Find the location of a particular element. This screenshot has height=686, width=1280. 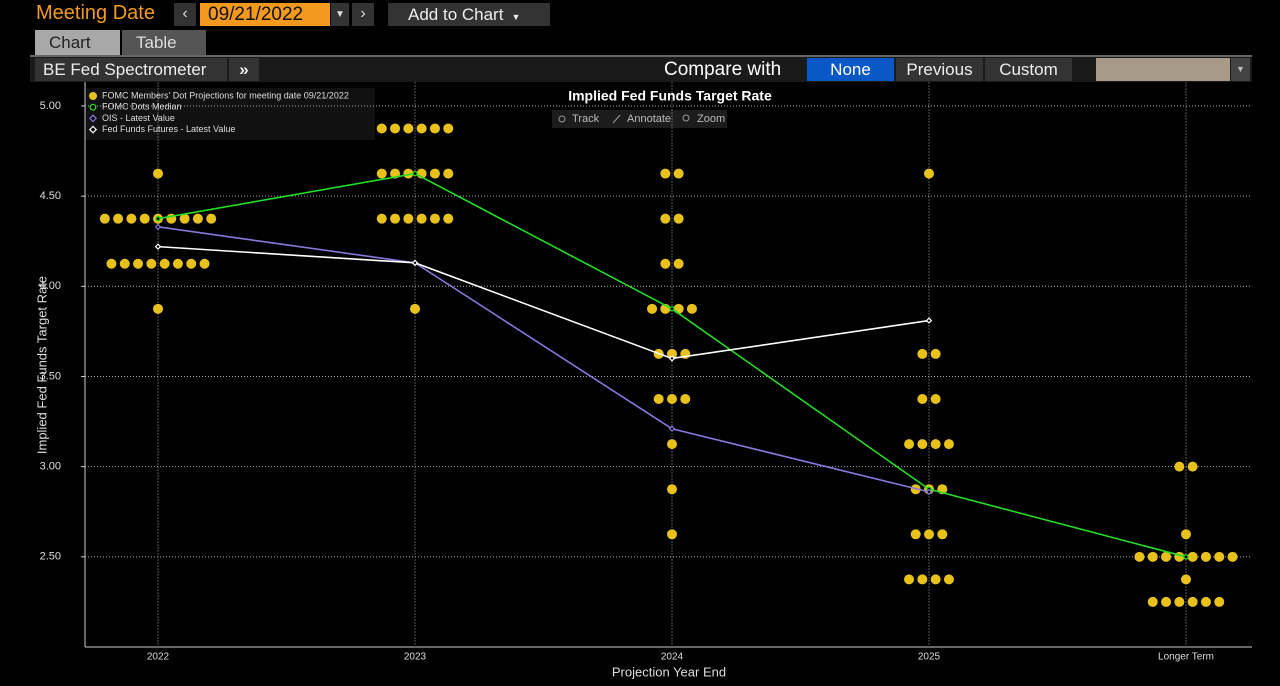

x-tick-label: 2024 is located at coordinates (672, 657).